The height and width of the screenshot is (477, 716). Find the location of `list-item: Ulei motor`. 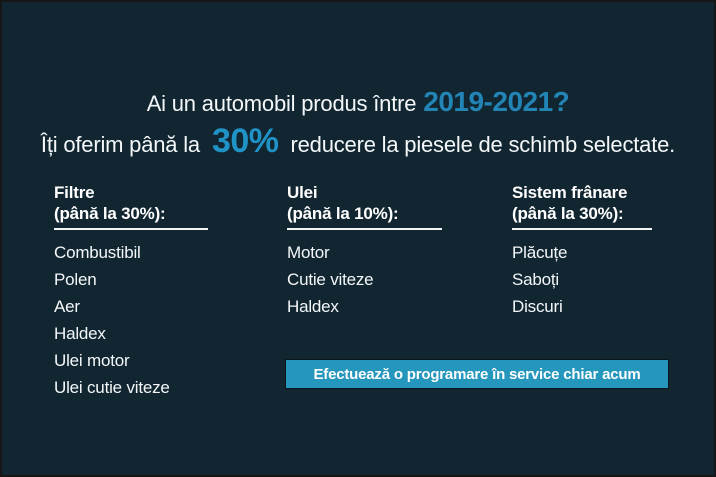

list-item: Ulei motor is located at coordinates (92, 360).